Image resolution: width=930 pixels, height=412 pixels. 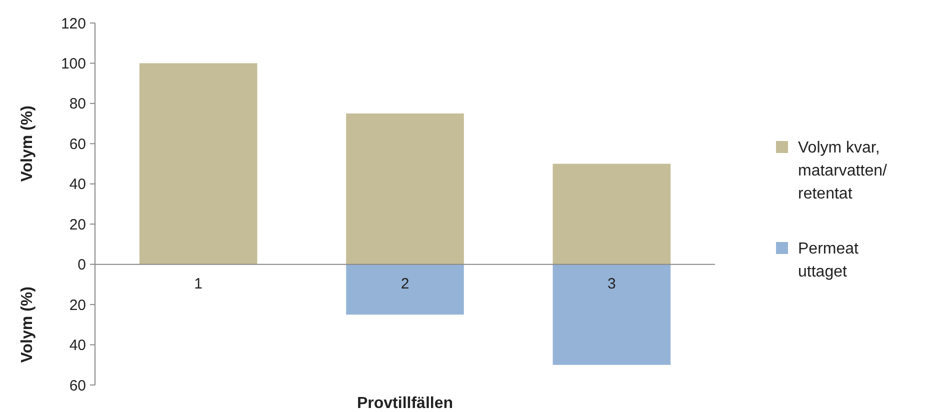 I want to click on y-tick-label: 100, so click(x=73, y=63).